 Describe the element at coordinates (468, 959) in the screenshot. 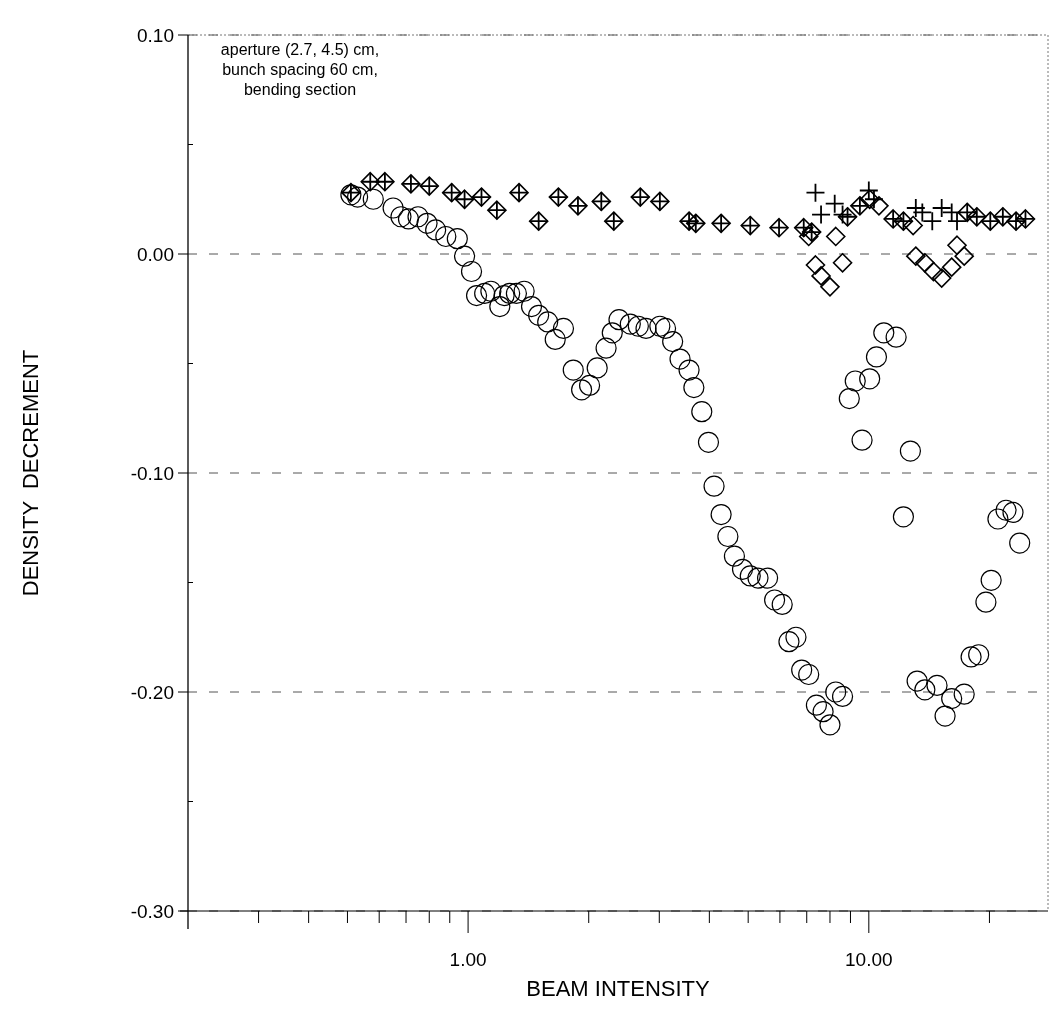

I see `x-tick-label: 1.00` at that location.